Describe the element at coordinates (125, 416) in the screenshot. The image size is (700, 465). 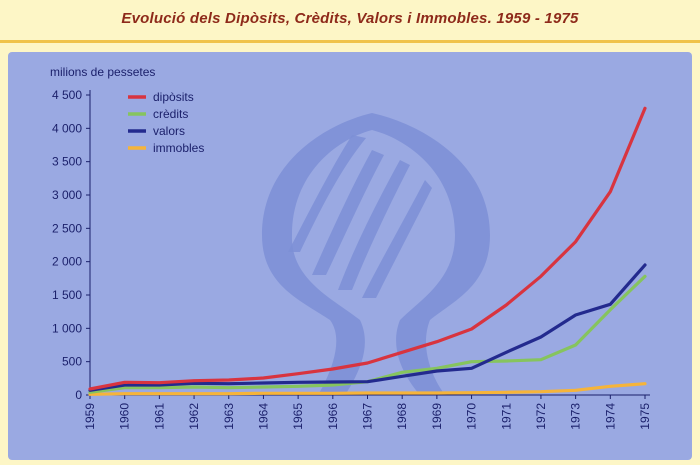
I see `x-tick-label: 1960` at that location.